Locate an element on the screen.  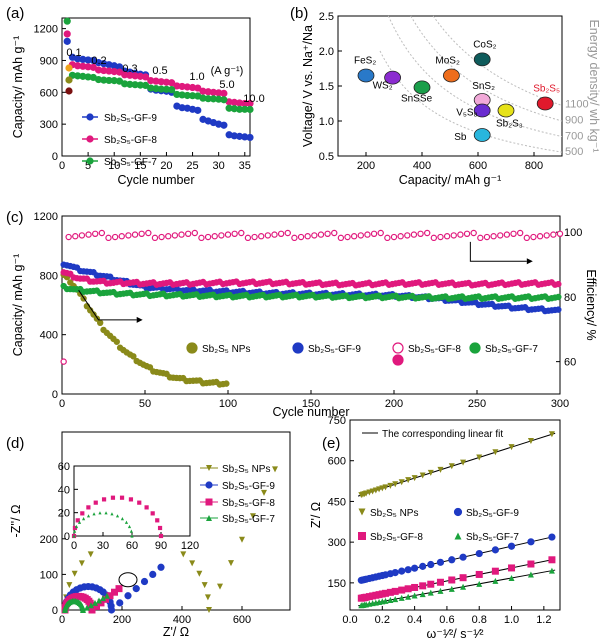
panel-a-xtick-label: 30 is located at coordinates (219, 166).